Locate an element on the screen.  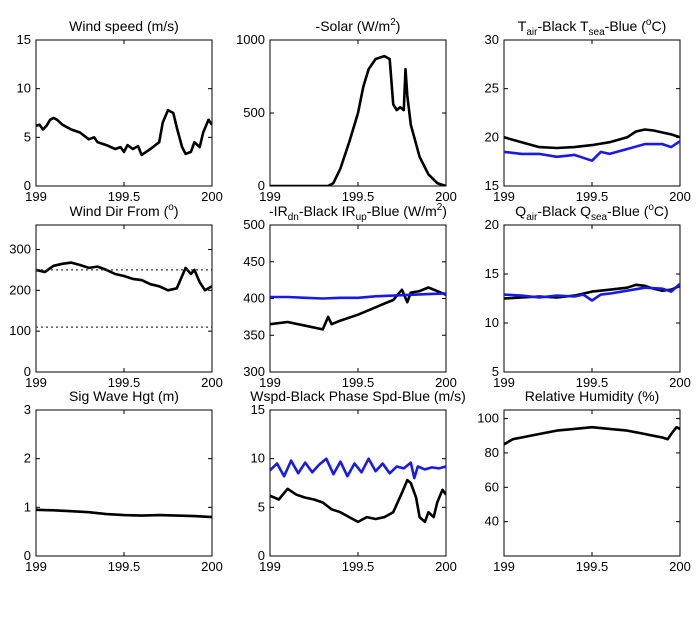
y-tick-label: 1 is located at coordinates (27, 506).